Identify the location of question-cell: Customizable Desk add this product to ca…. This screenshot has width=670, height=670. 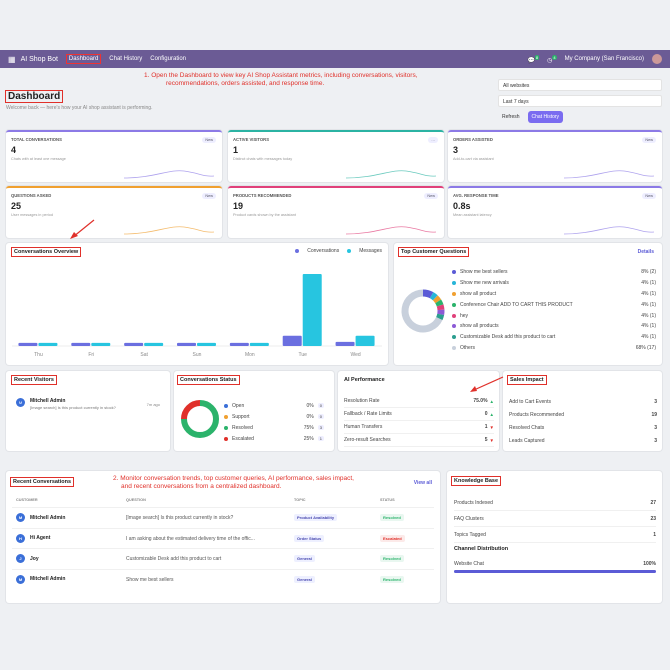
(174, 559).